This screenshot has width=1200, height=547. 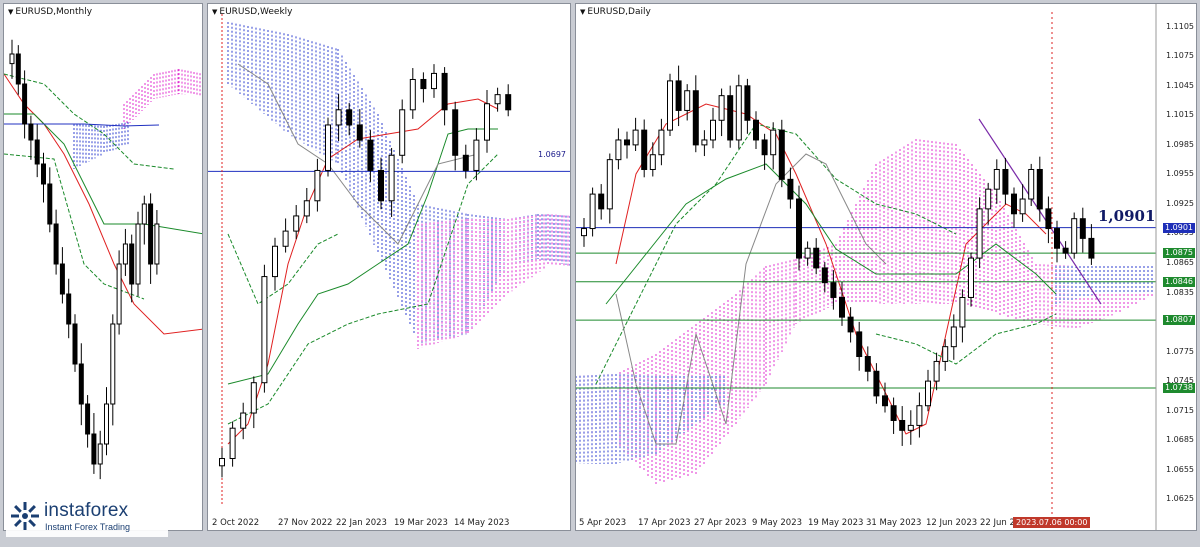 I want to click on weekly-chart-title: ▼ EURUSD,Weekly, so click(x=252, y=12).